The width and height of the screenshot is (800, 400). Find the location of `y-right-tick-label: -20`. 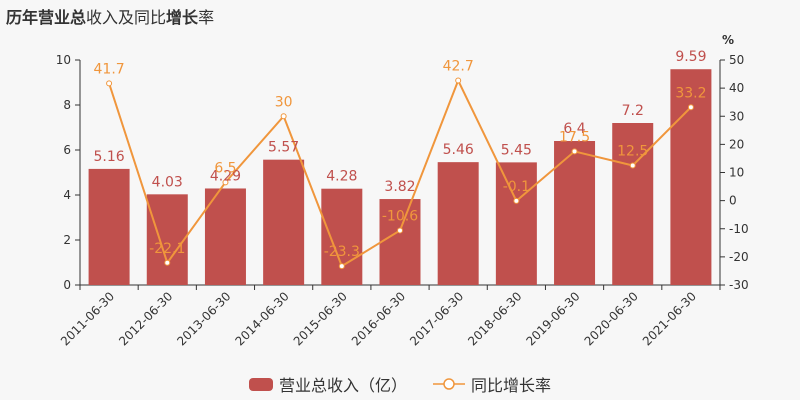

y-right-tick-label: -20 is located at coordinates (739, 257).